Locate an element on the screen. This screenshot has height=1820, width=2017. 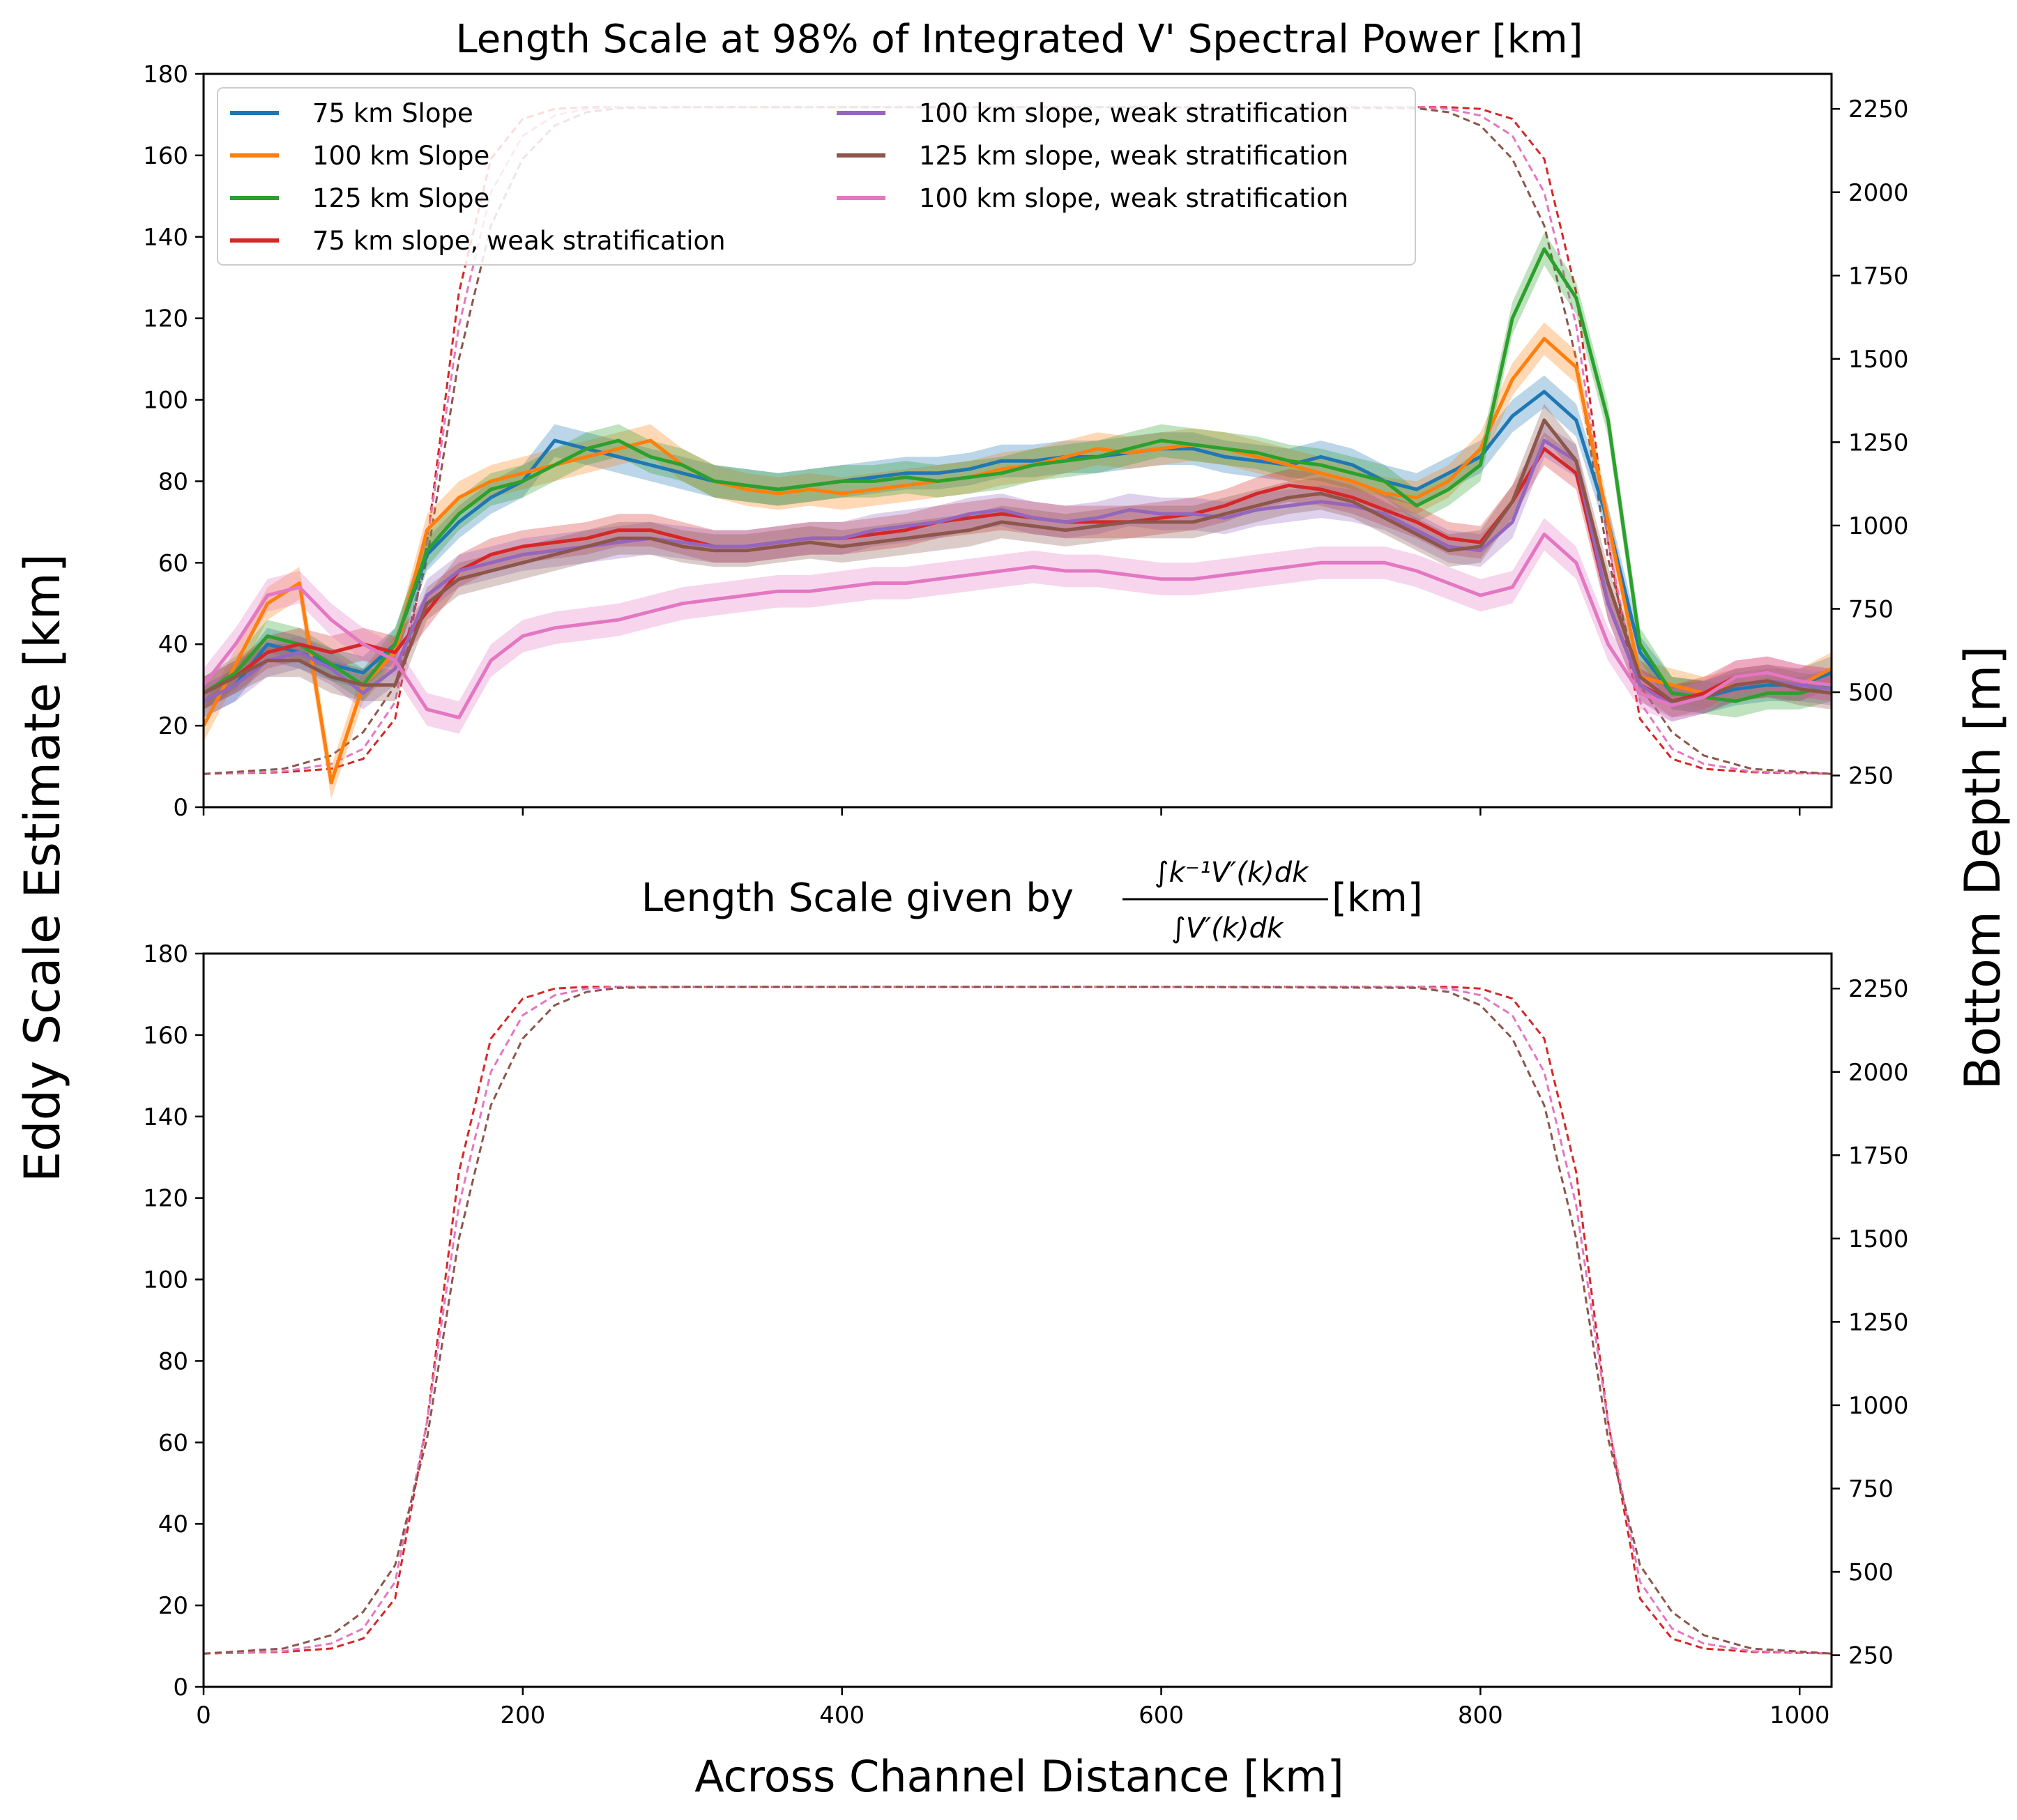
left-y-axis-label: Eddy Scale Estimate [km] is located at coordinates (42, 867).